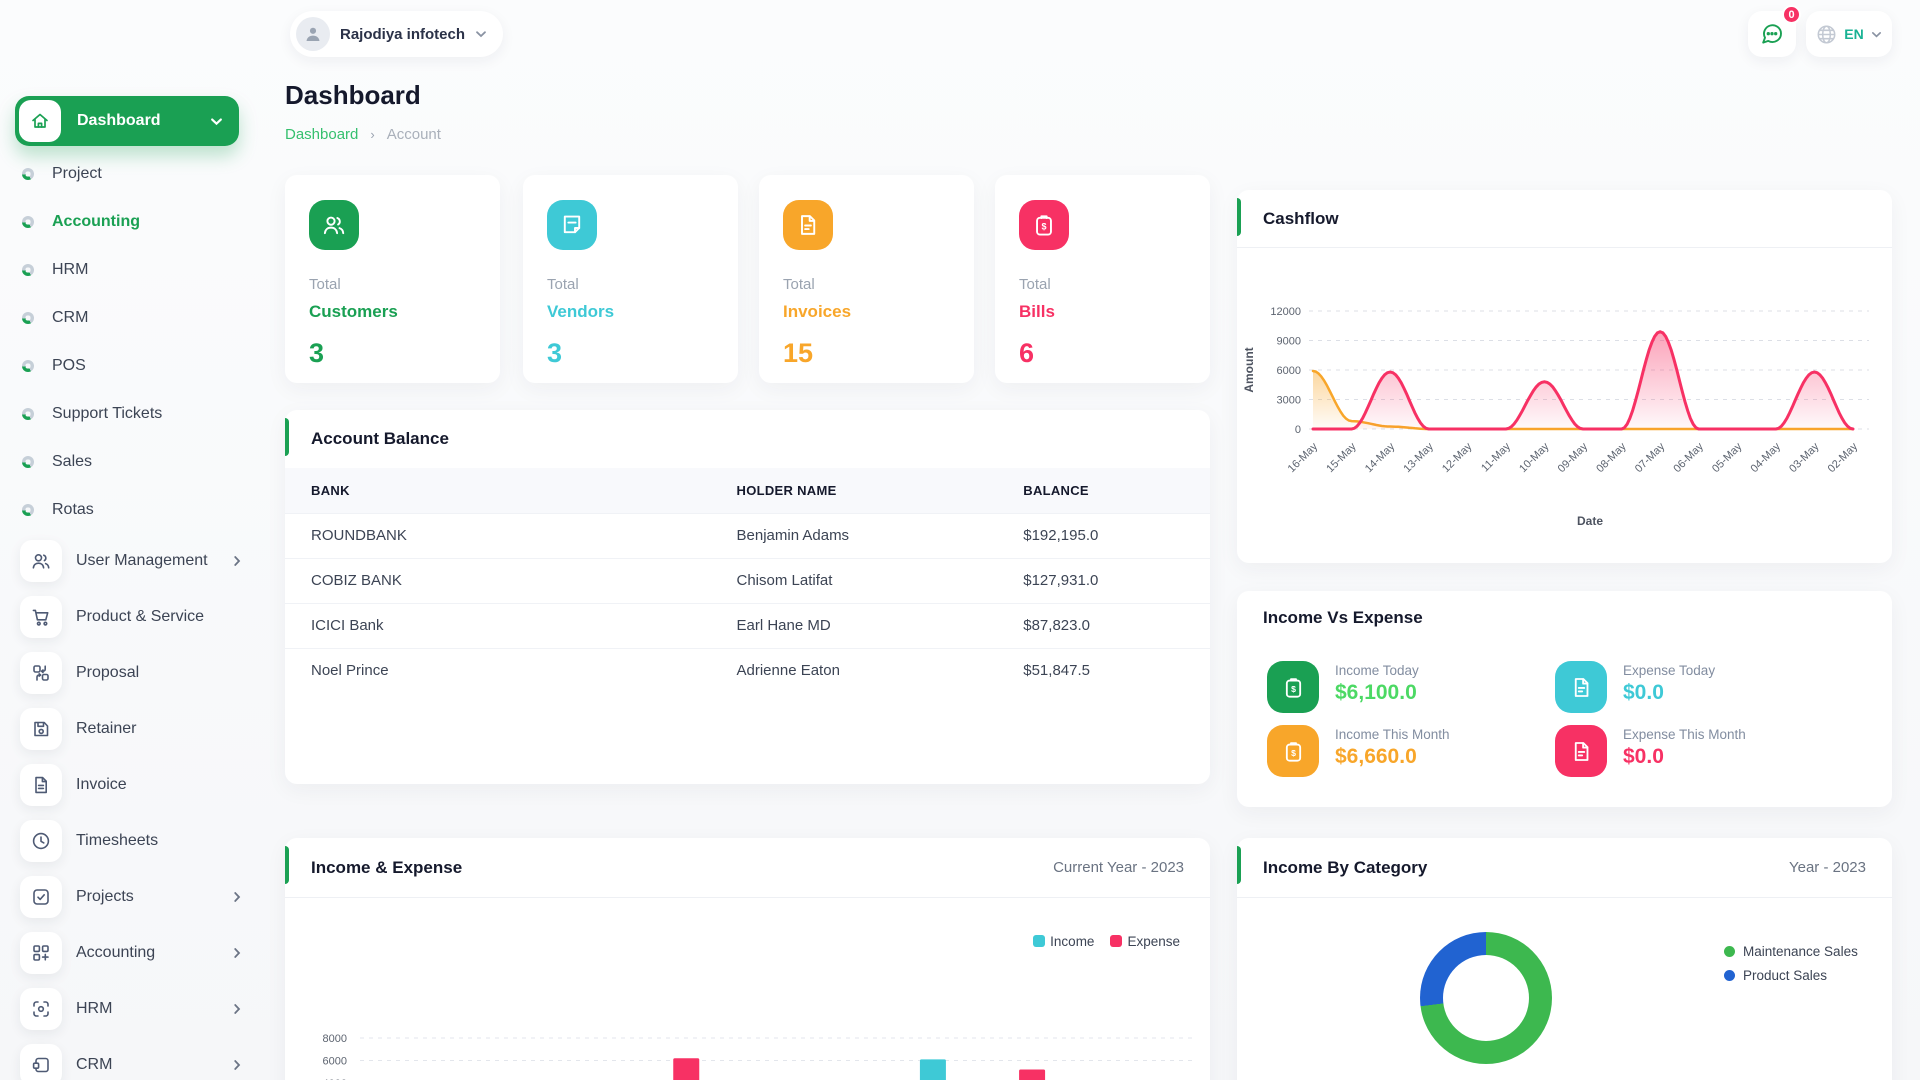 The image size is (1920, 1080). I want to click on svg-text: 11-May, so click(1496, 457).